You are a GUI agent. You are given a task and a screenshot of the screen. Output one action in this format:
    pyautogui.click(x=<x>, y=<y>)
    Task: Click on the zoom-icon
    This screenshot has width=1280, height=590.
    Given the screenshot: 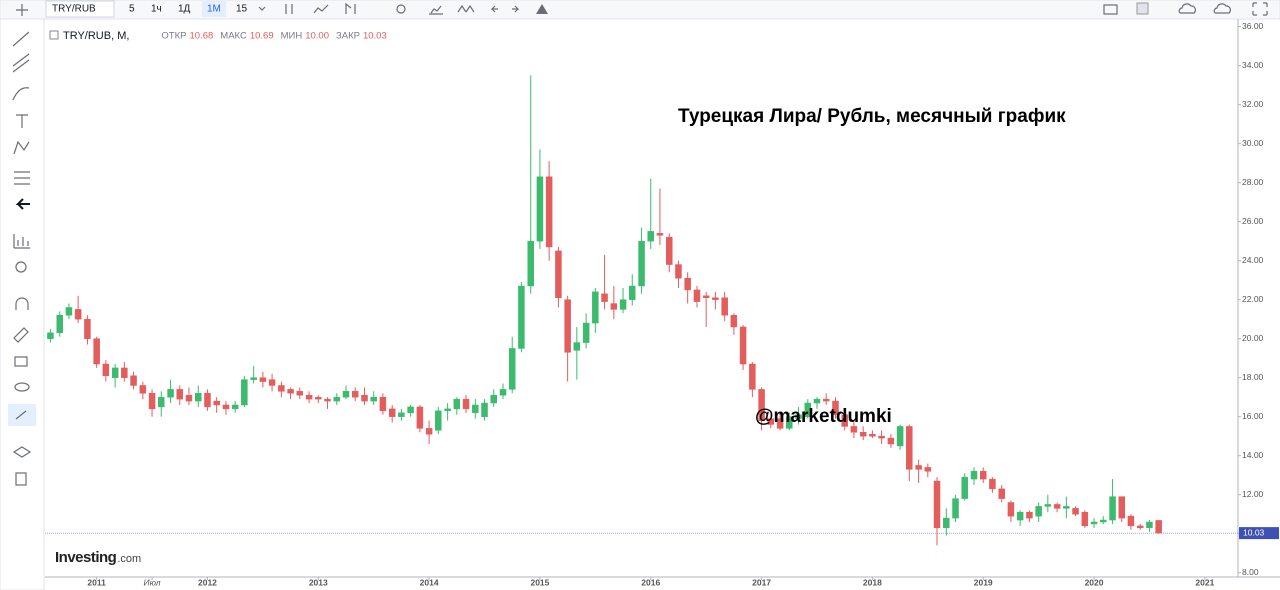 What is the action you would take?
    pyautogui.click(x=21, y=267)
    